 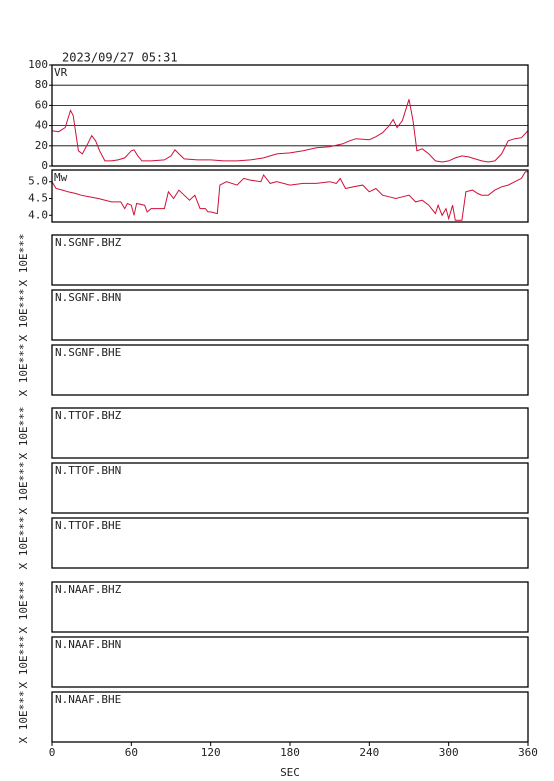 I want to click on y-tick-label: 4.0, so click(x=38, y=214).